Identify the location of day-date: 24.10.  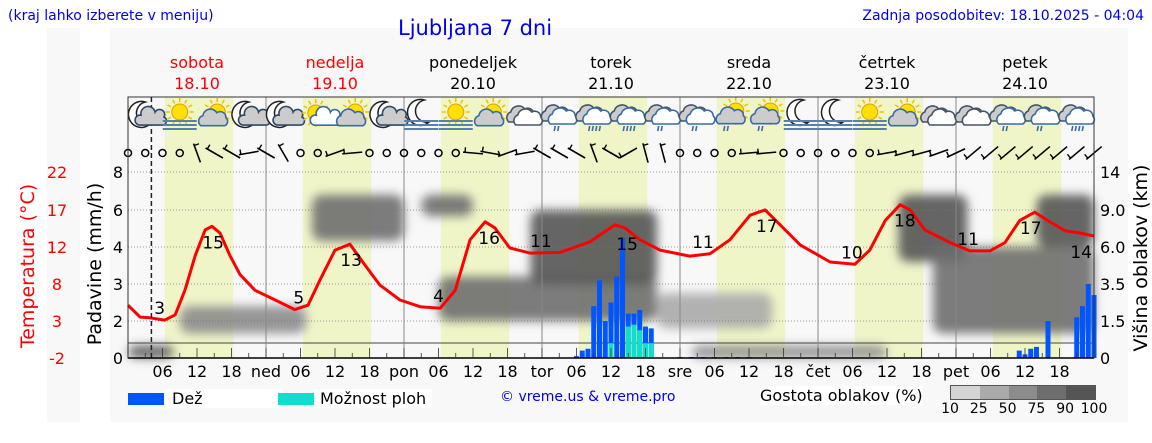
(1025, 83).